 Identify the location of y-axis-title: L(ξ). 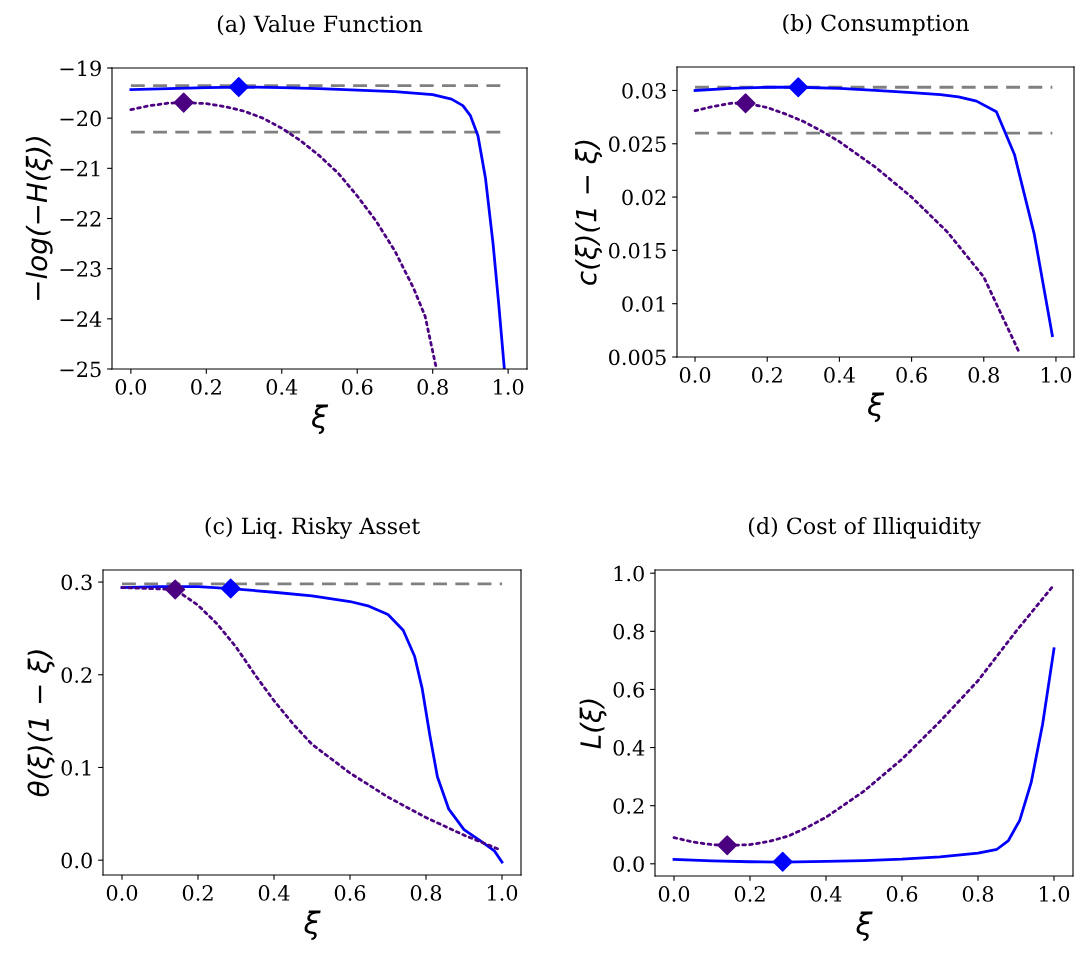
(593, 724).